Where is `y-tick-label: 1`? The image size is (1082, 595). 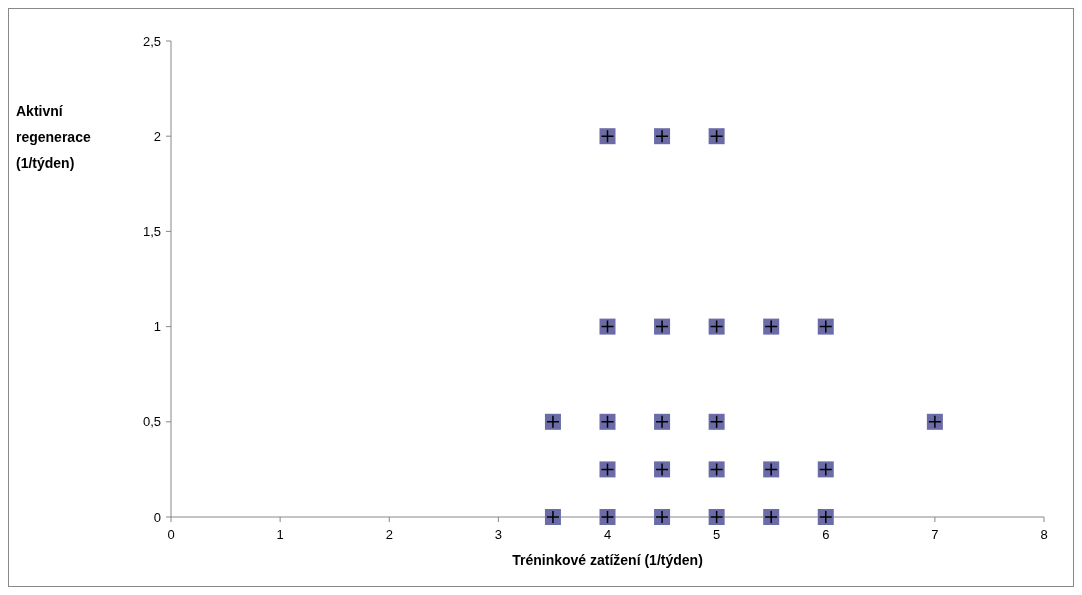
y-tick-label: 1 is located at coordinates (157, 327).